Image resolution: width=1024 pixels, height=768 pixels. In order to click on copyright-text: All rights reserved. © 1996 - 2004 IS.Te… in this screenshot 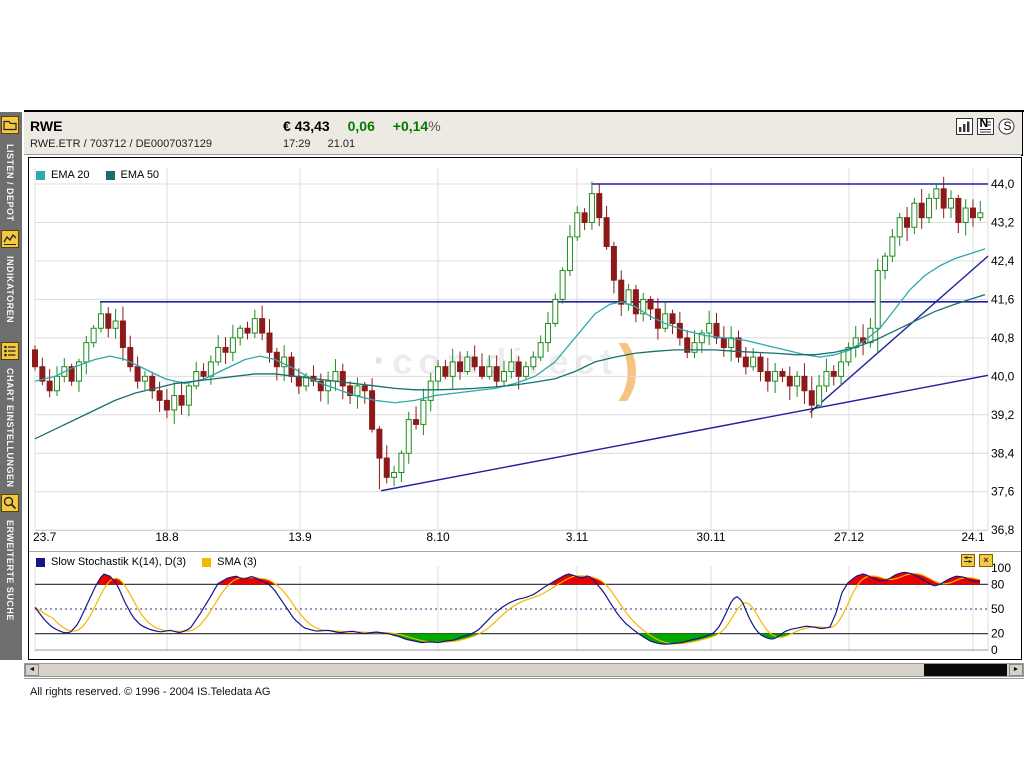, I will do `click(150, 692)`.